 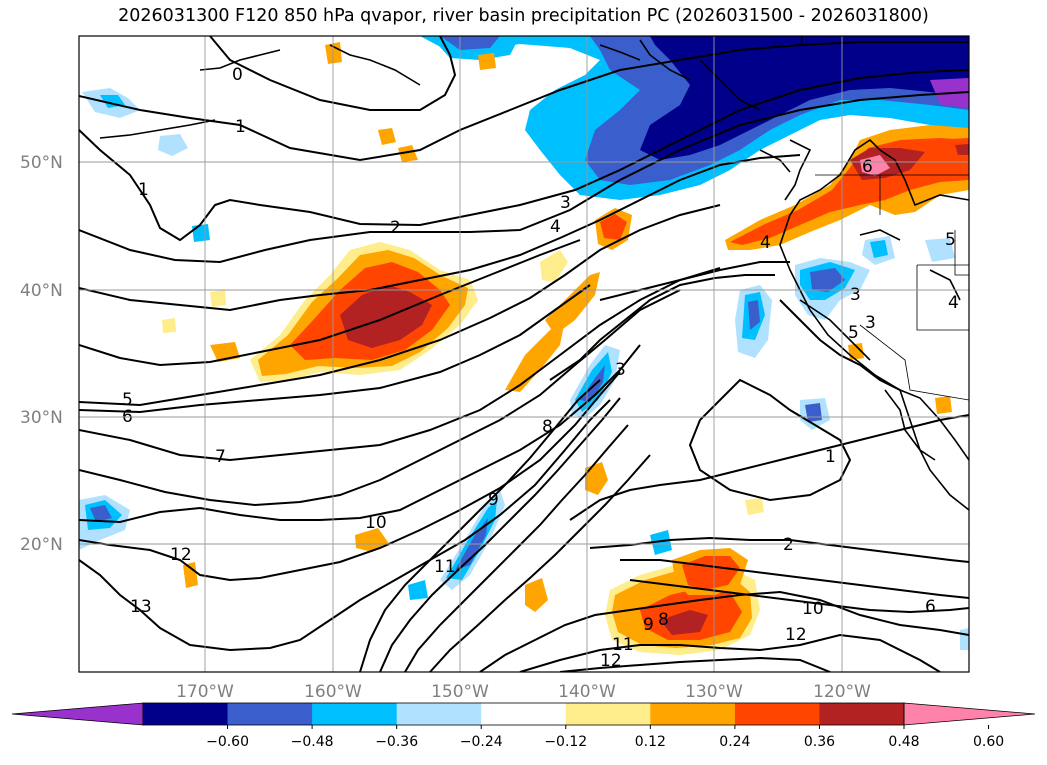 What do you see at coordinates (205, 692) in the screenshot?
I see `lon-label: 170°W` at bounding box center [205, 692].